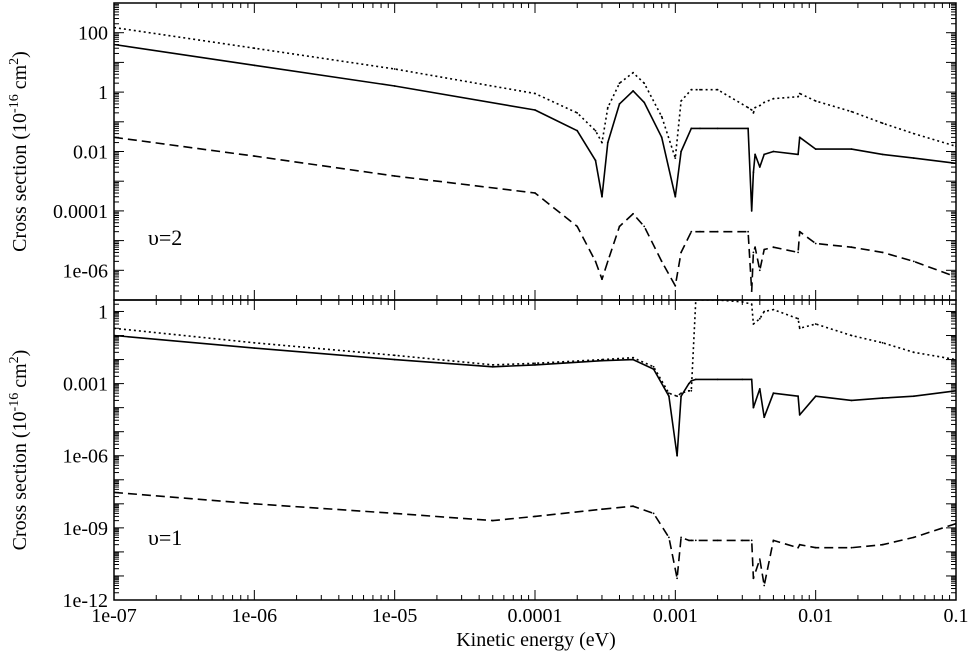  I want to click on series-line-dotted, so click(535, 348).